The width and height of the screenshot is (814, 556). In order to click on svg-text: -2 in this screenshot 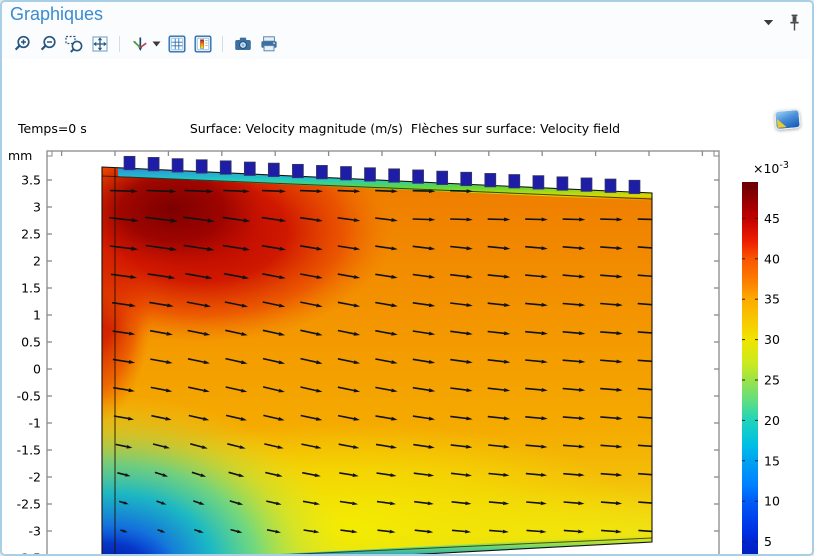, I will do `click(35, 477)`.